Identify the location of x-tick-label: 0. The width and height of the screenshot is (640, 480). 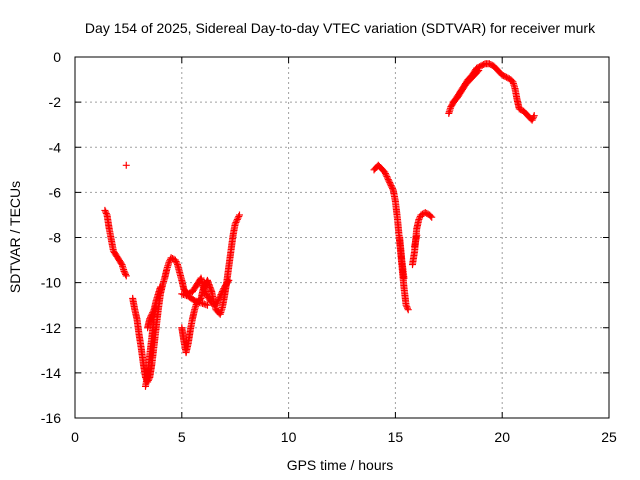
(75, 437).